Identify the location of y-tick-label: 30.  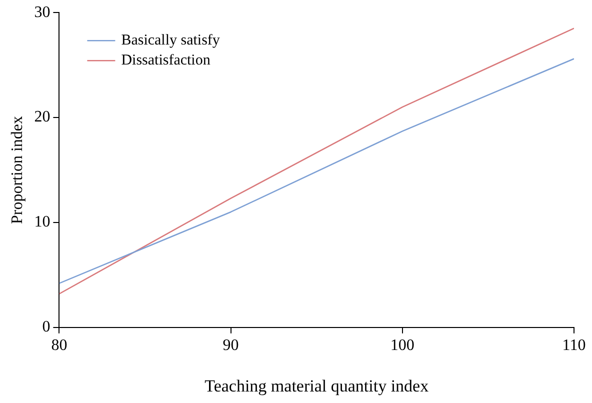
(42, 12).